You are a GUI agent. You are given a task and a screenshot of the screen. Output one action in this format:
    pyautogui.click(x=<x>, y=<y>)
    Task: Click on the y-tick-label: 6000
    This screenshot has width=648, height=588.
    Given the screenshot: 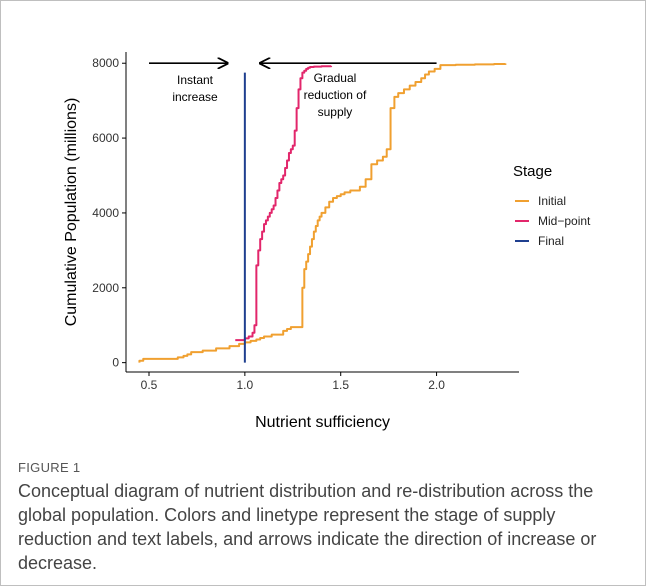 What is the action you would take?
    pyautogui.click(x=105, y=138)
    